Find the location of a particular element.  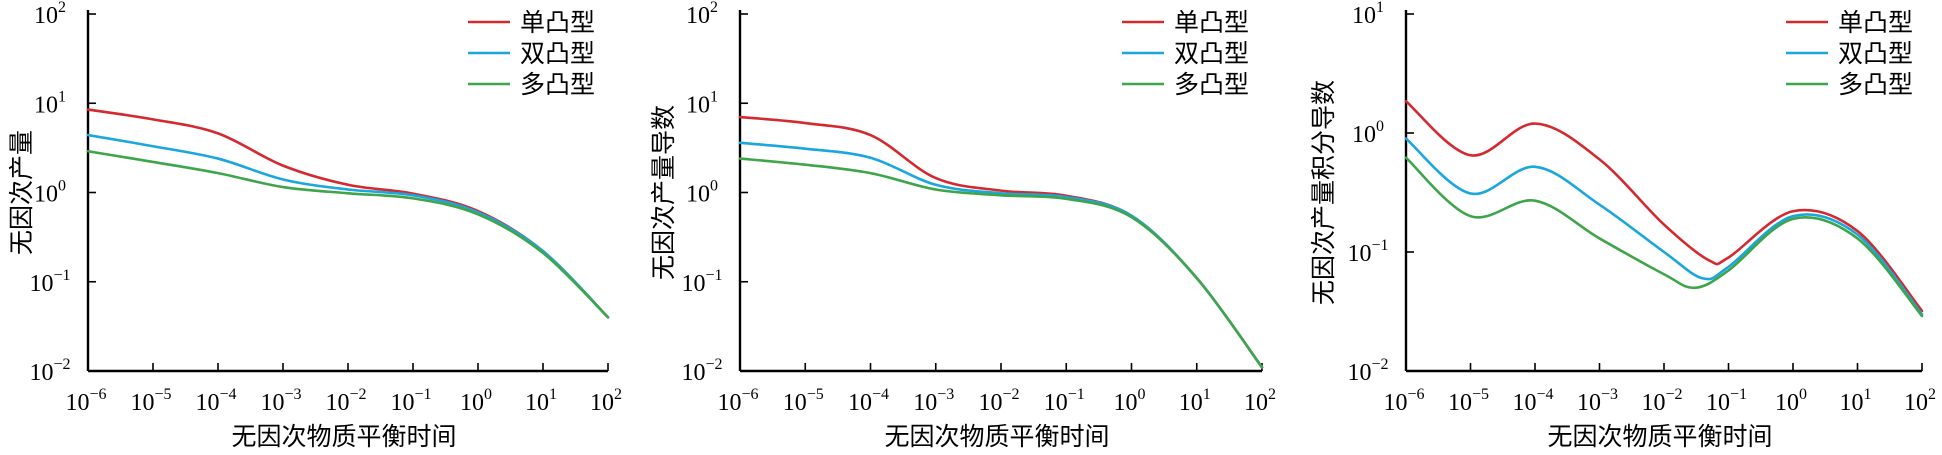

y-axis-label: 无因次产量积分导数 is located at coordinates (1323, 192).